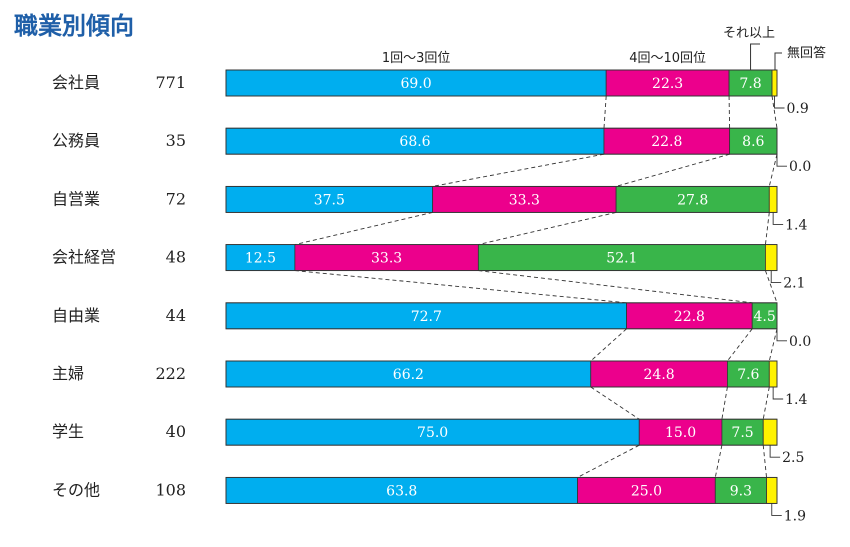 Image resolution: width=850 pixels, height=547 pixels. I want to click on bar-row: 会社経営 48 12.5 33.3 52.1 2.1, so click(428, 268).